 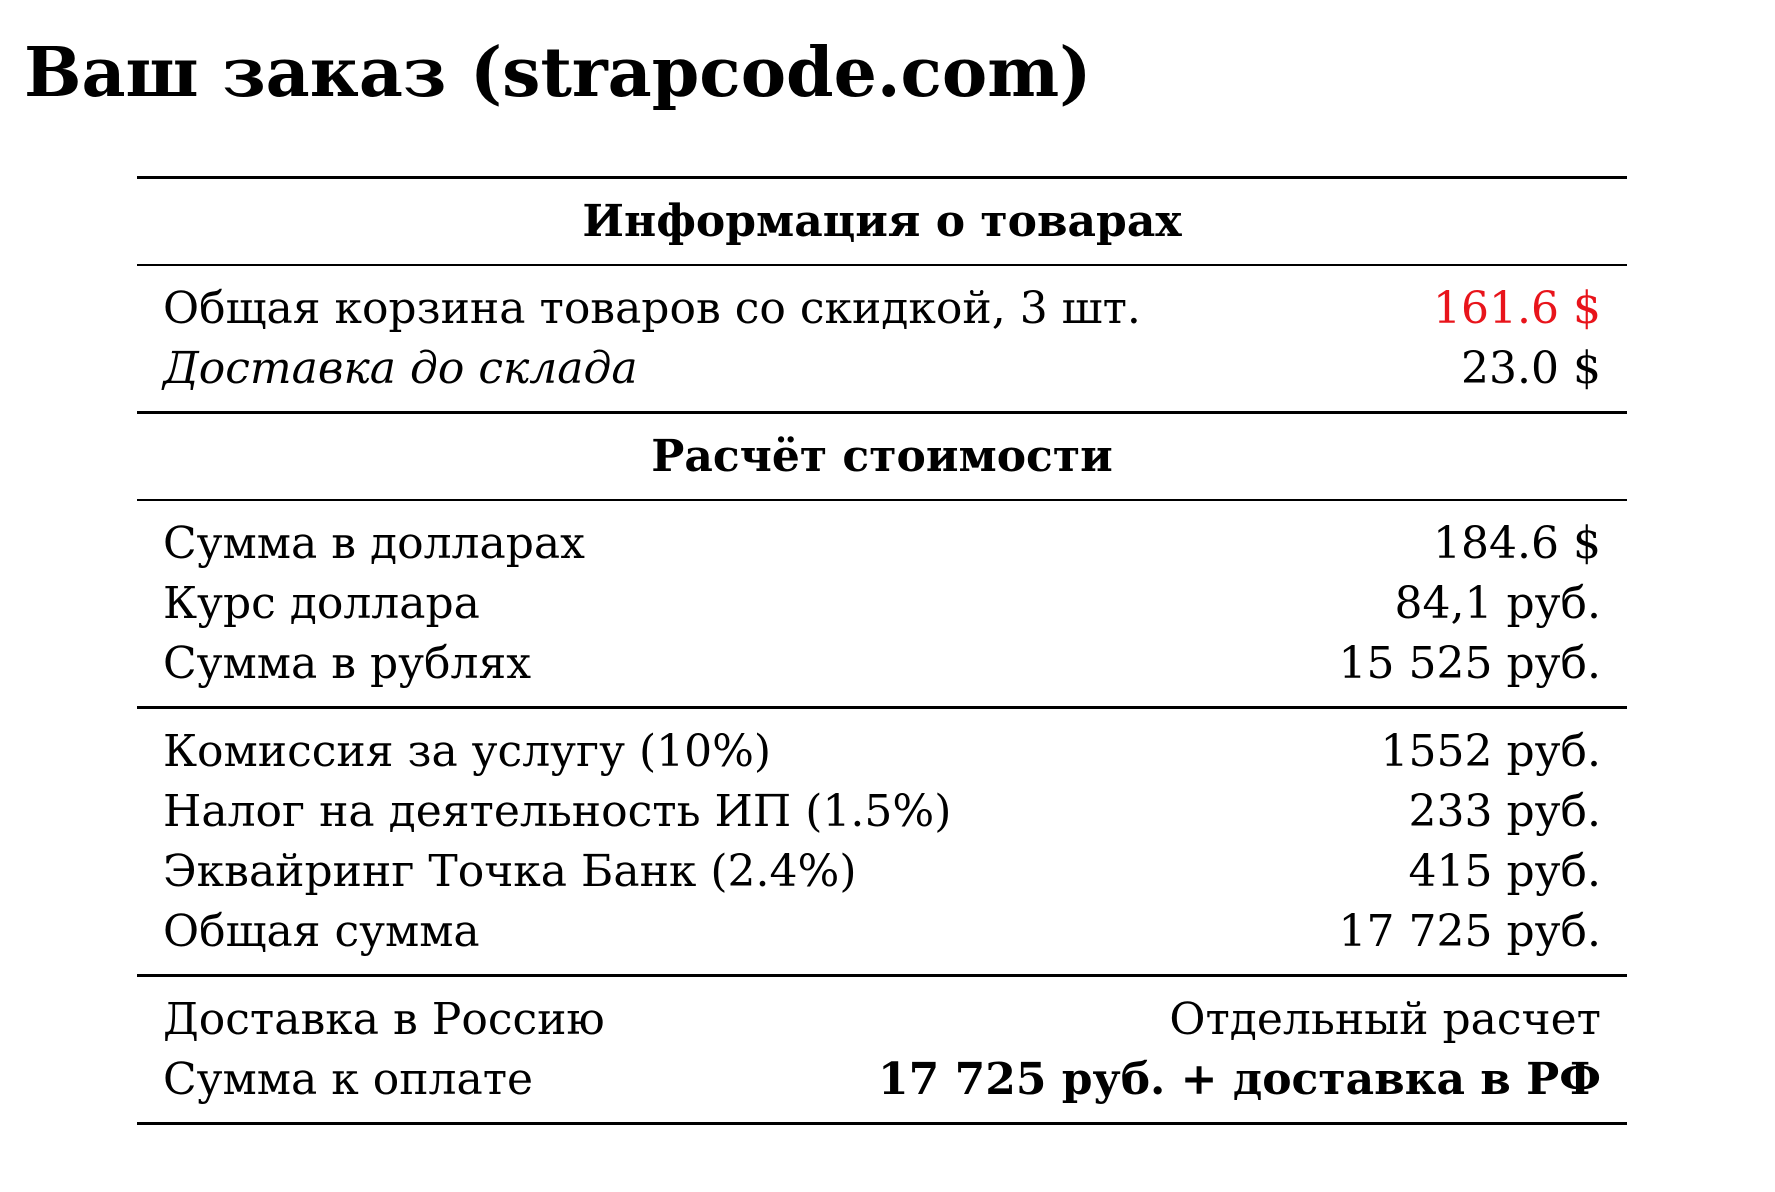 I want to click on service-fee-value: 1552 руб., so click(x=1491, y=751).